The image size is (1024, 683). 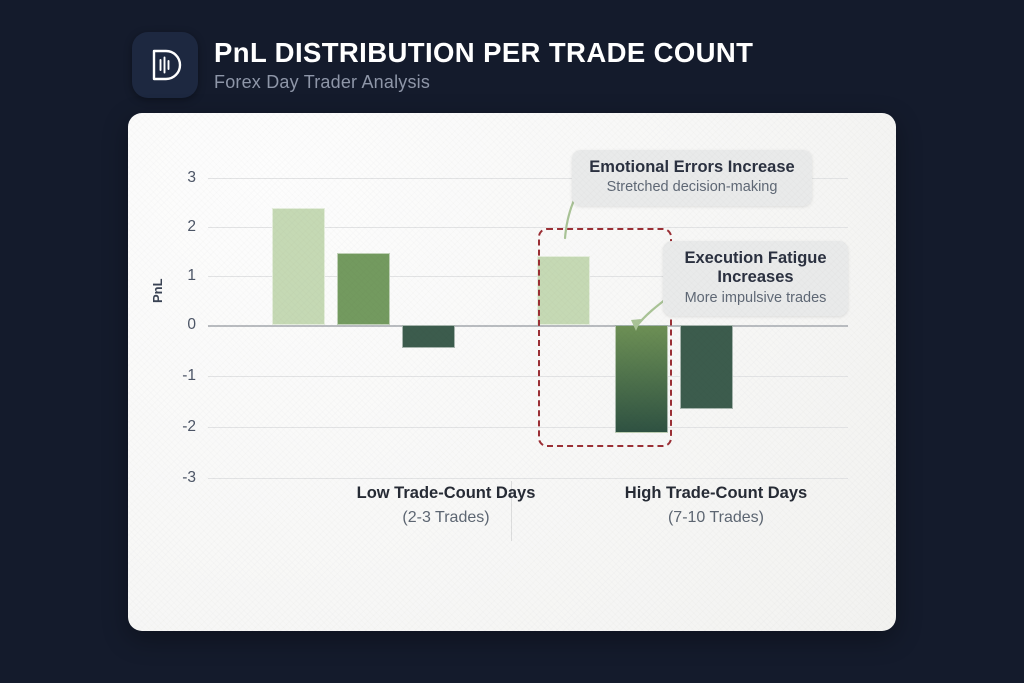 I want to click on app-logo, so click(x=165, y=65).